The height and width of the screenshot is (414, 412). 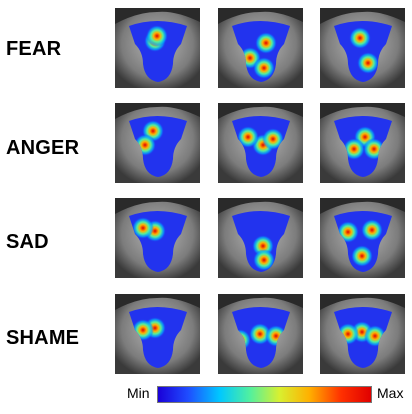 I want to click on colorbar, so click(x=264, y=394).